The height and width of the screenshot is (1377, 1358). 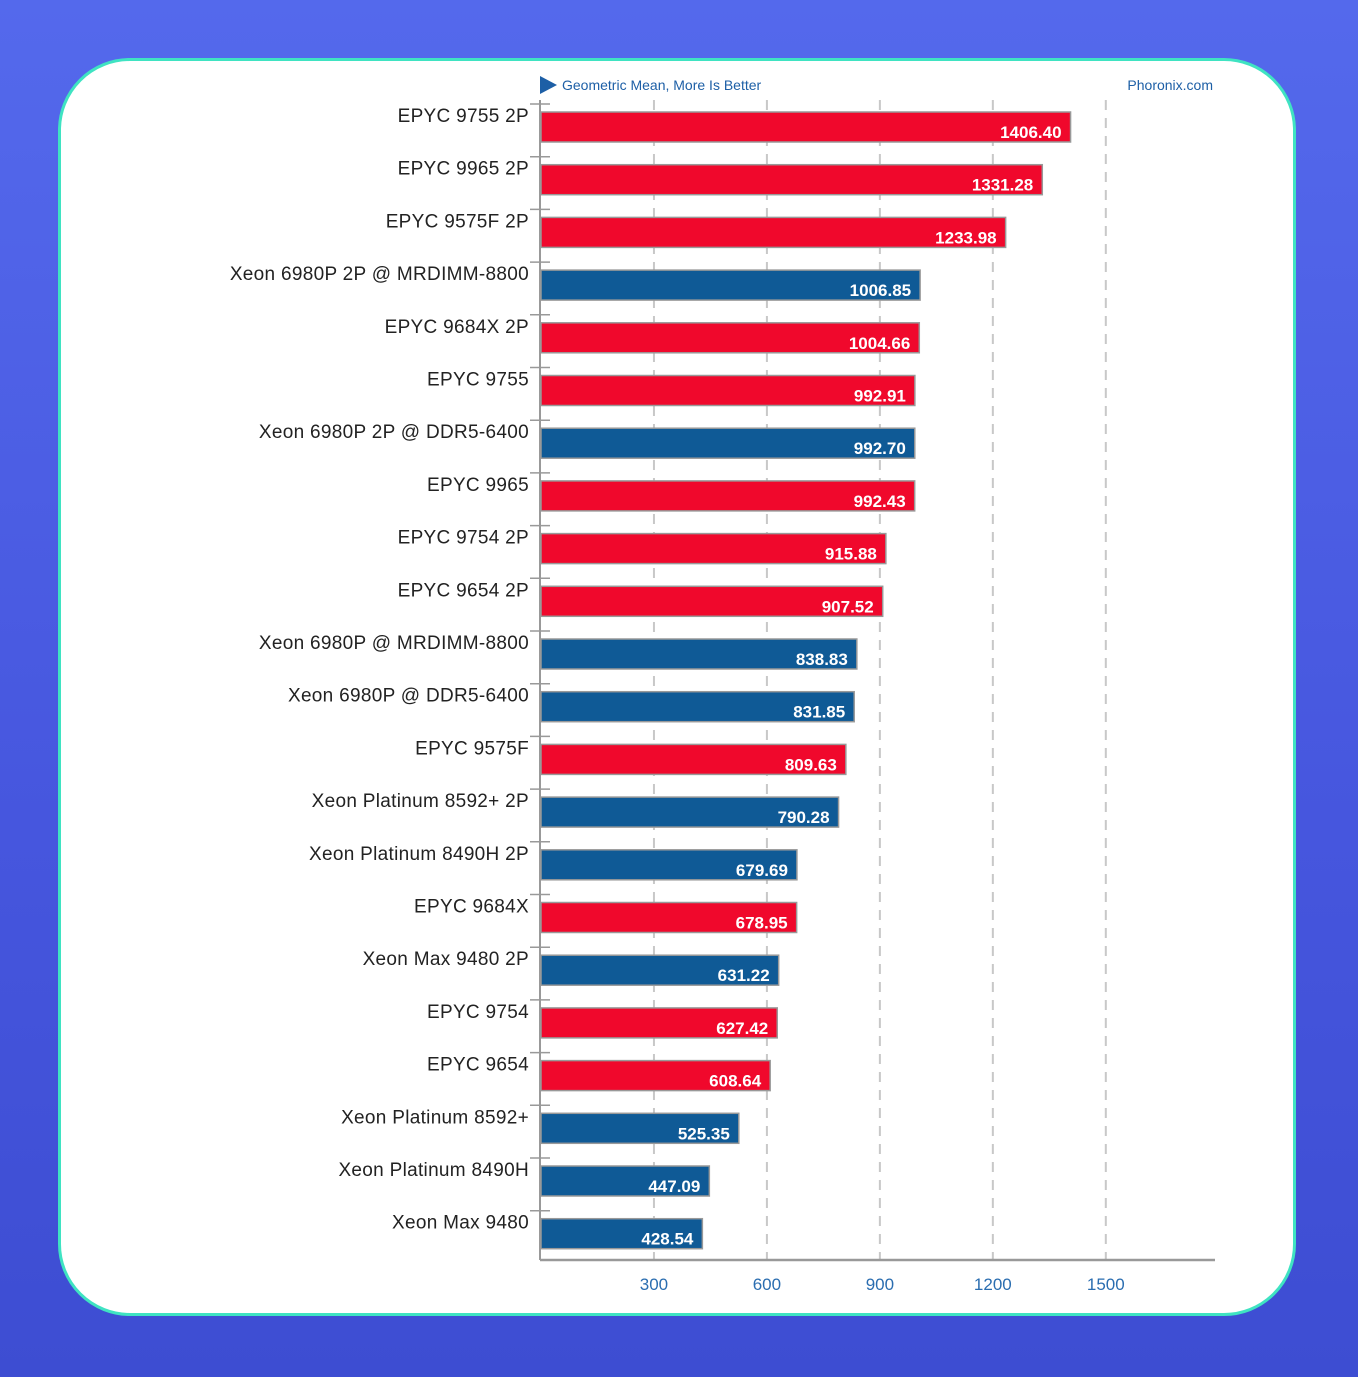 What do you see at coordinates (848, 606) in the screenshot?
I see `bar-value-label: 907.52` at bounding box center [848, 606].